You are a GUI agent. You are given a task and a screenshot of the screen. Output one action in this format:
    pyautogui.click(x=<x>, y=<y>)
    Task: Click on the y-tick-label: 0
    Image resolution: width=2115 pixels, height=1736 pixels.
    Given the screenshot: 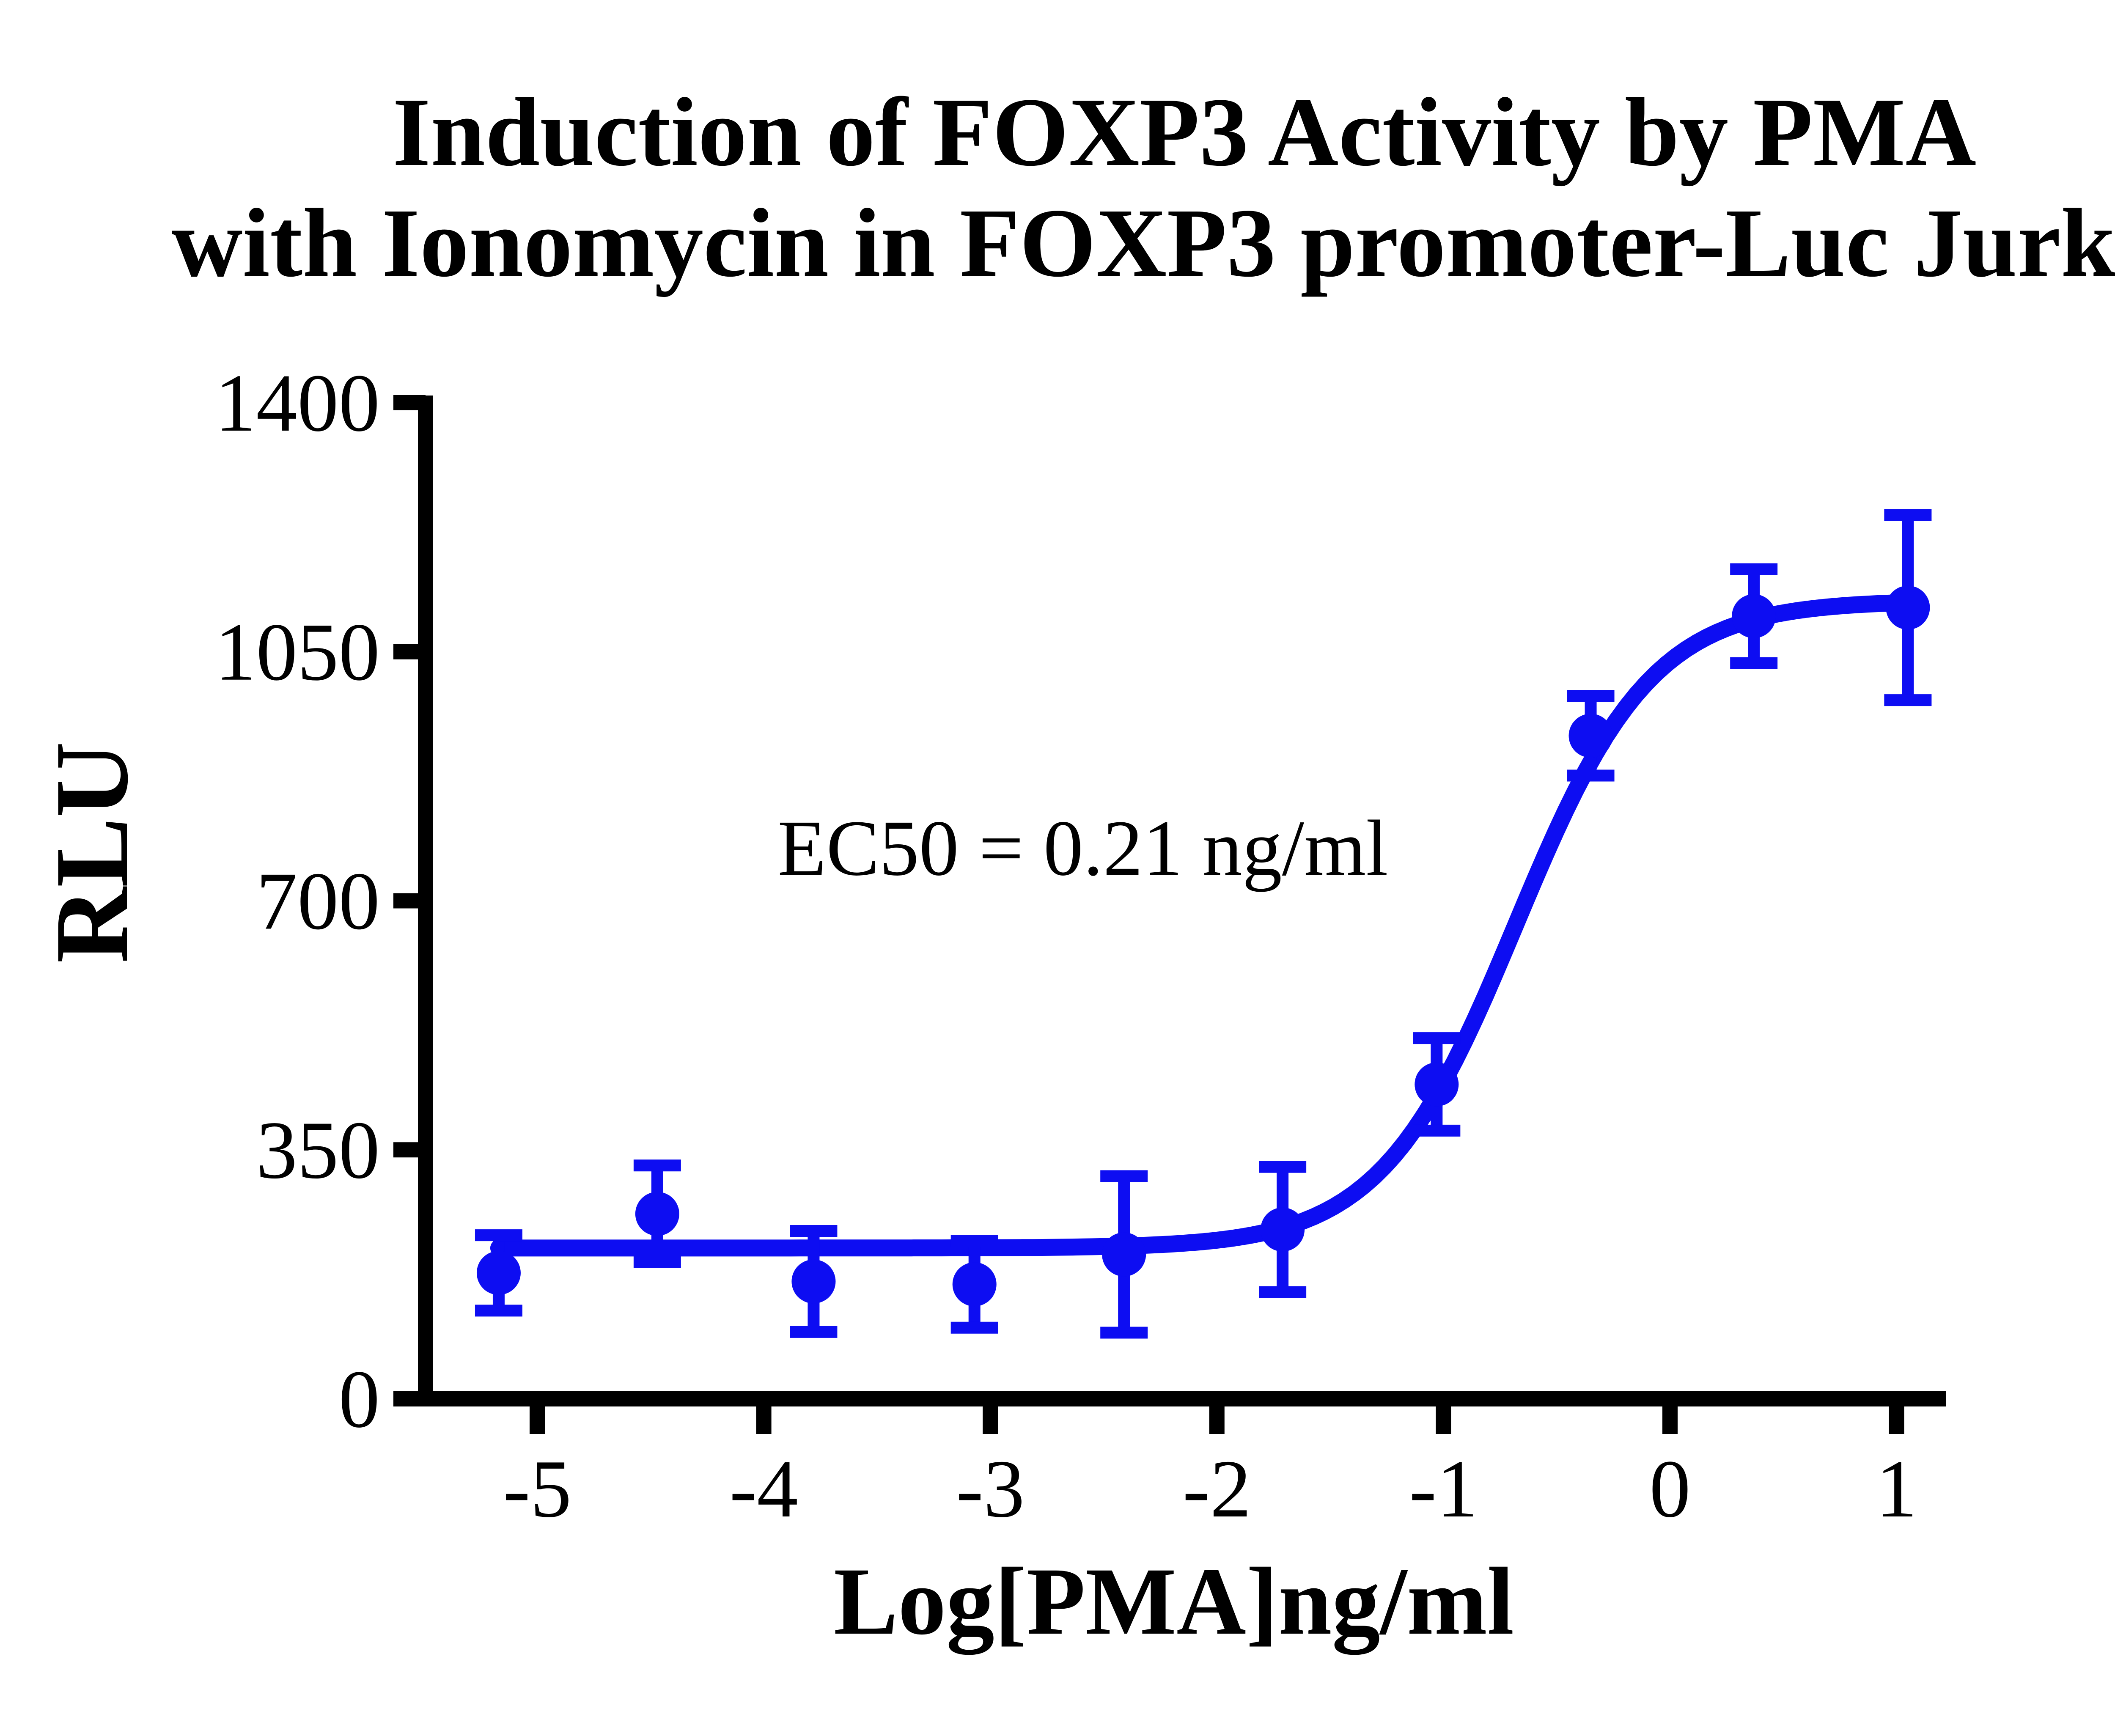 What is the action you would take?
    pyautogui.click(x=359, y=1399)
    